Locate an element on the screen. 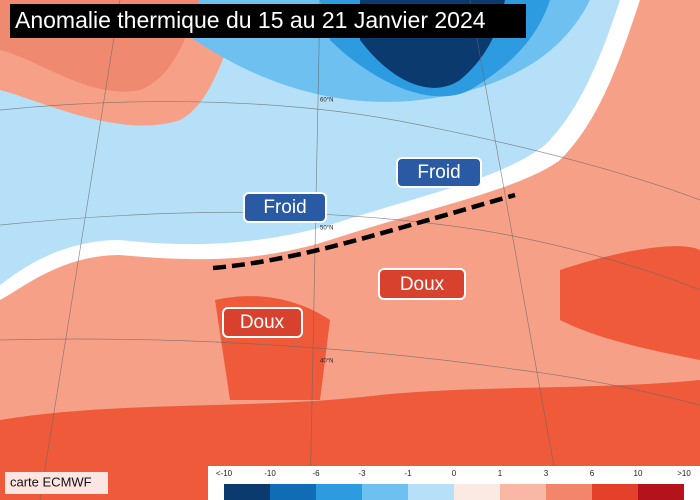 This screenshot has width=700, height=500. legend-label: 3 is located at coordinates (546, 473).